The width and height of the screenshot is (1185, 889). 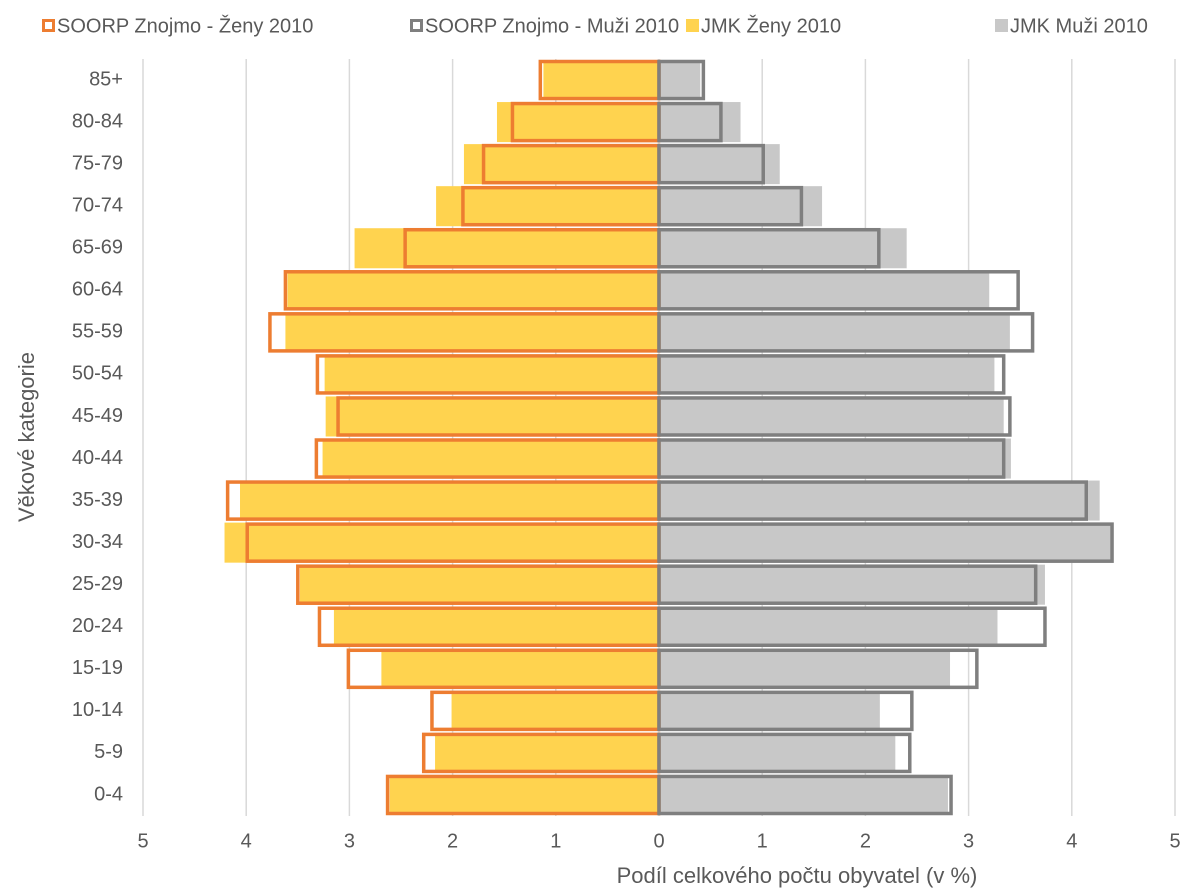 What do you see at coordinates (552, 26) in the screenshot?
I see `legend-label: SOORP Znojmo - Muži 2010` at bounding box center [552, 26].